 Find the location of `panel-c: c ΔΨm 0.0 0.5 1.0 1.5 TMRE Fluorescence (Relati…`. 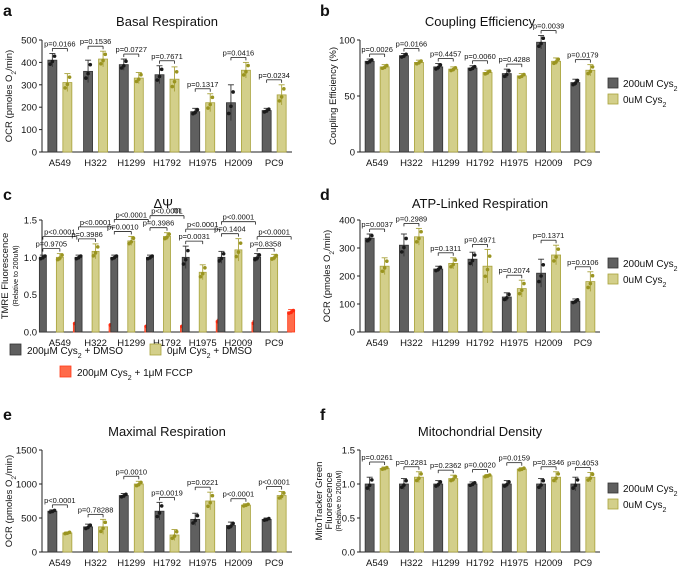

panel-c: c ΔΨm 0.0 0.5 1.0 1.5 TMRE Fluorescence (Relati… is located at coordinates (148, 268).